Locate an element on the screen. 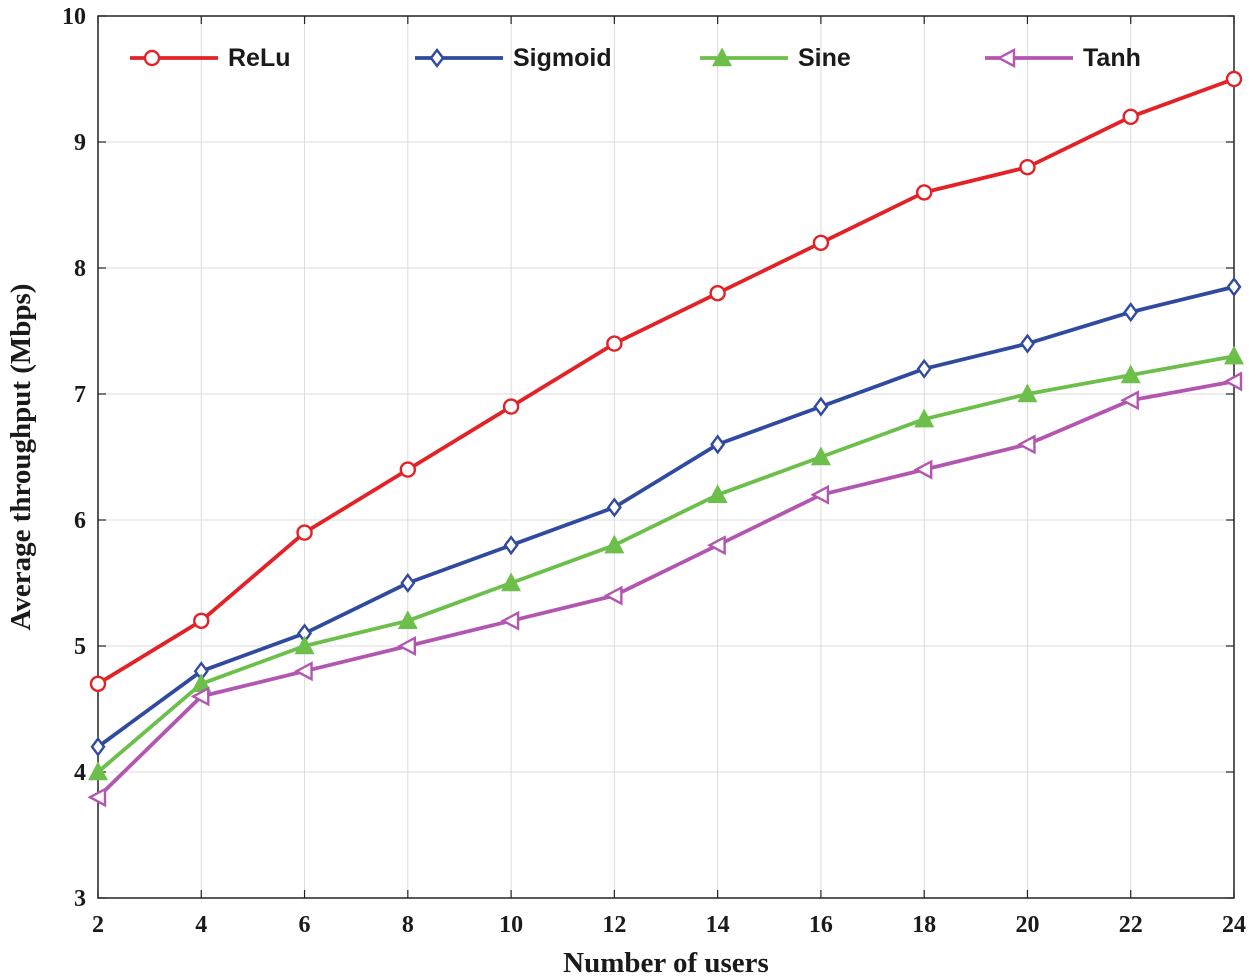  x-tick-label: 14 is located at coordinates (718, 925).